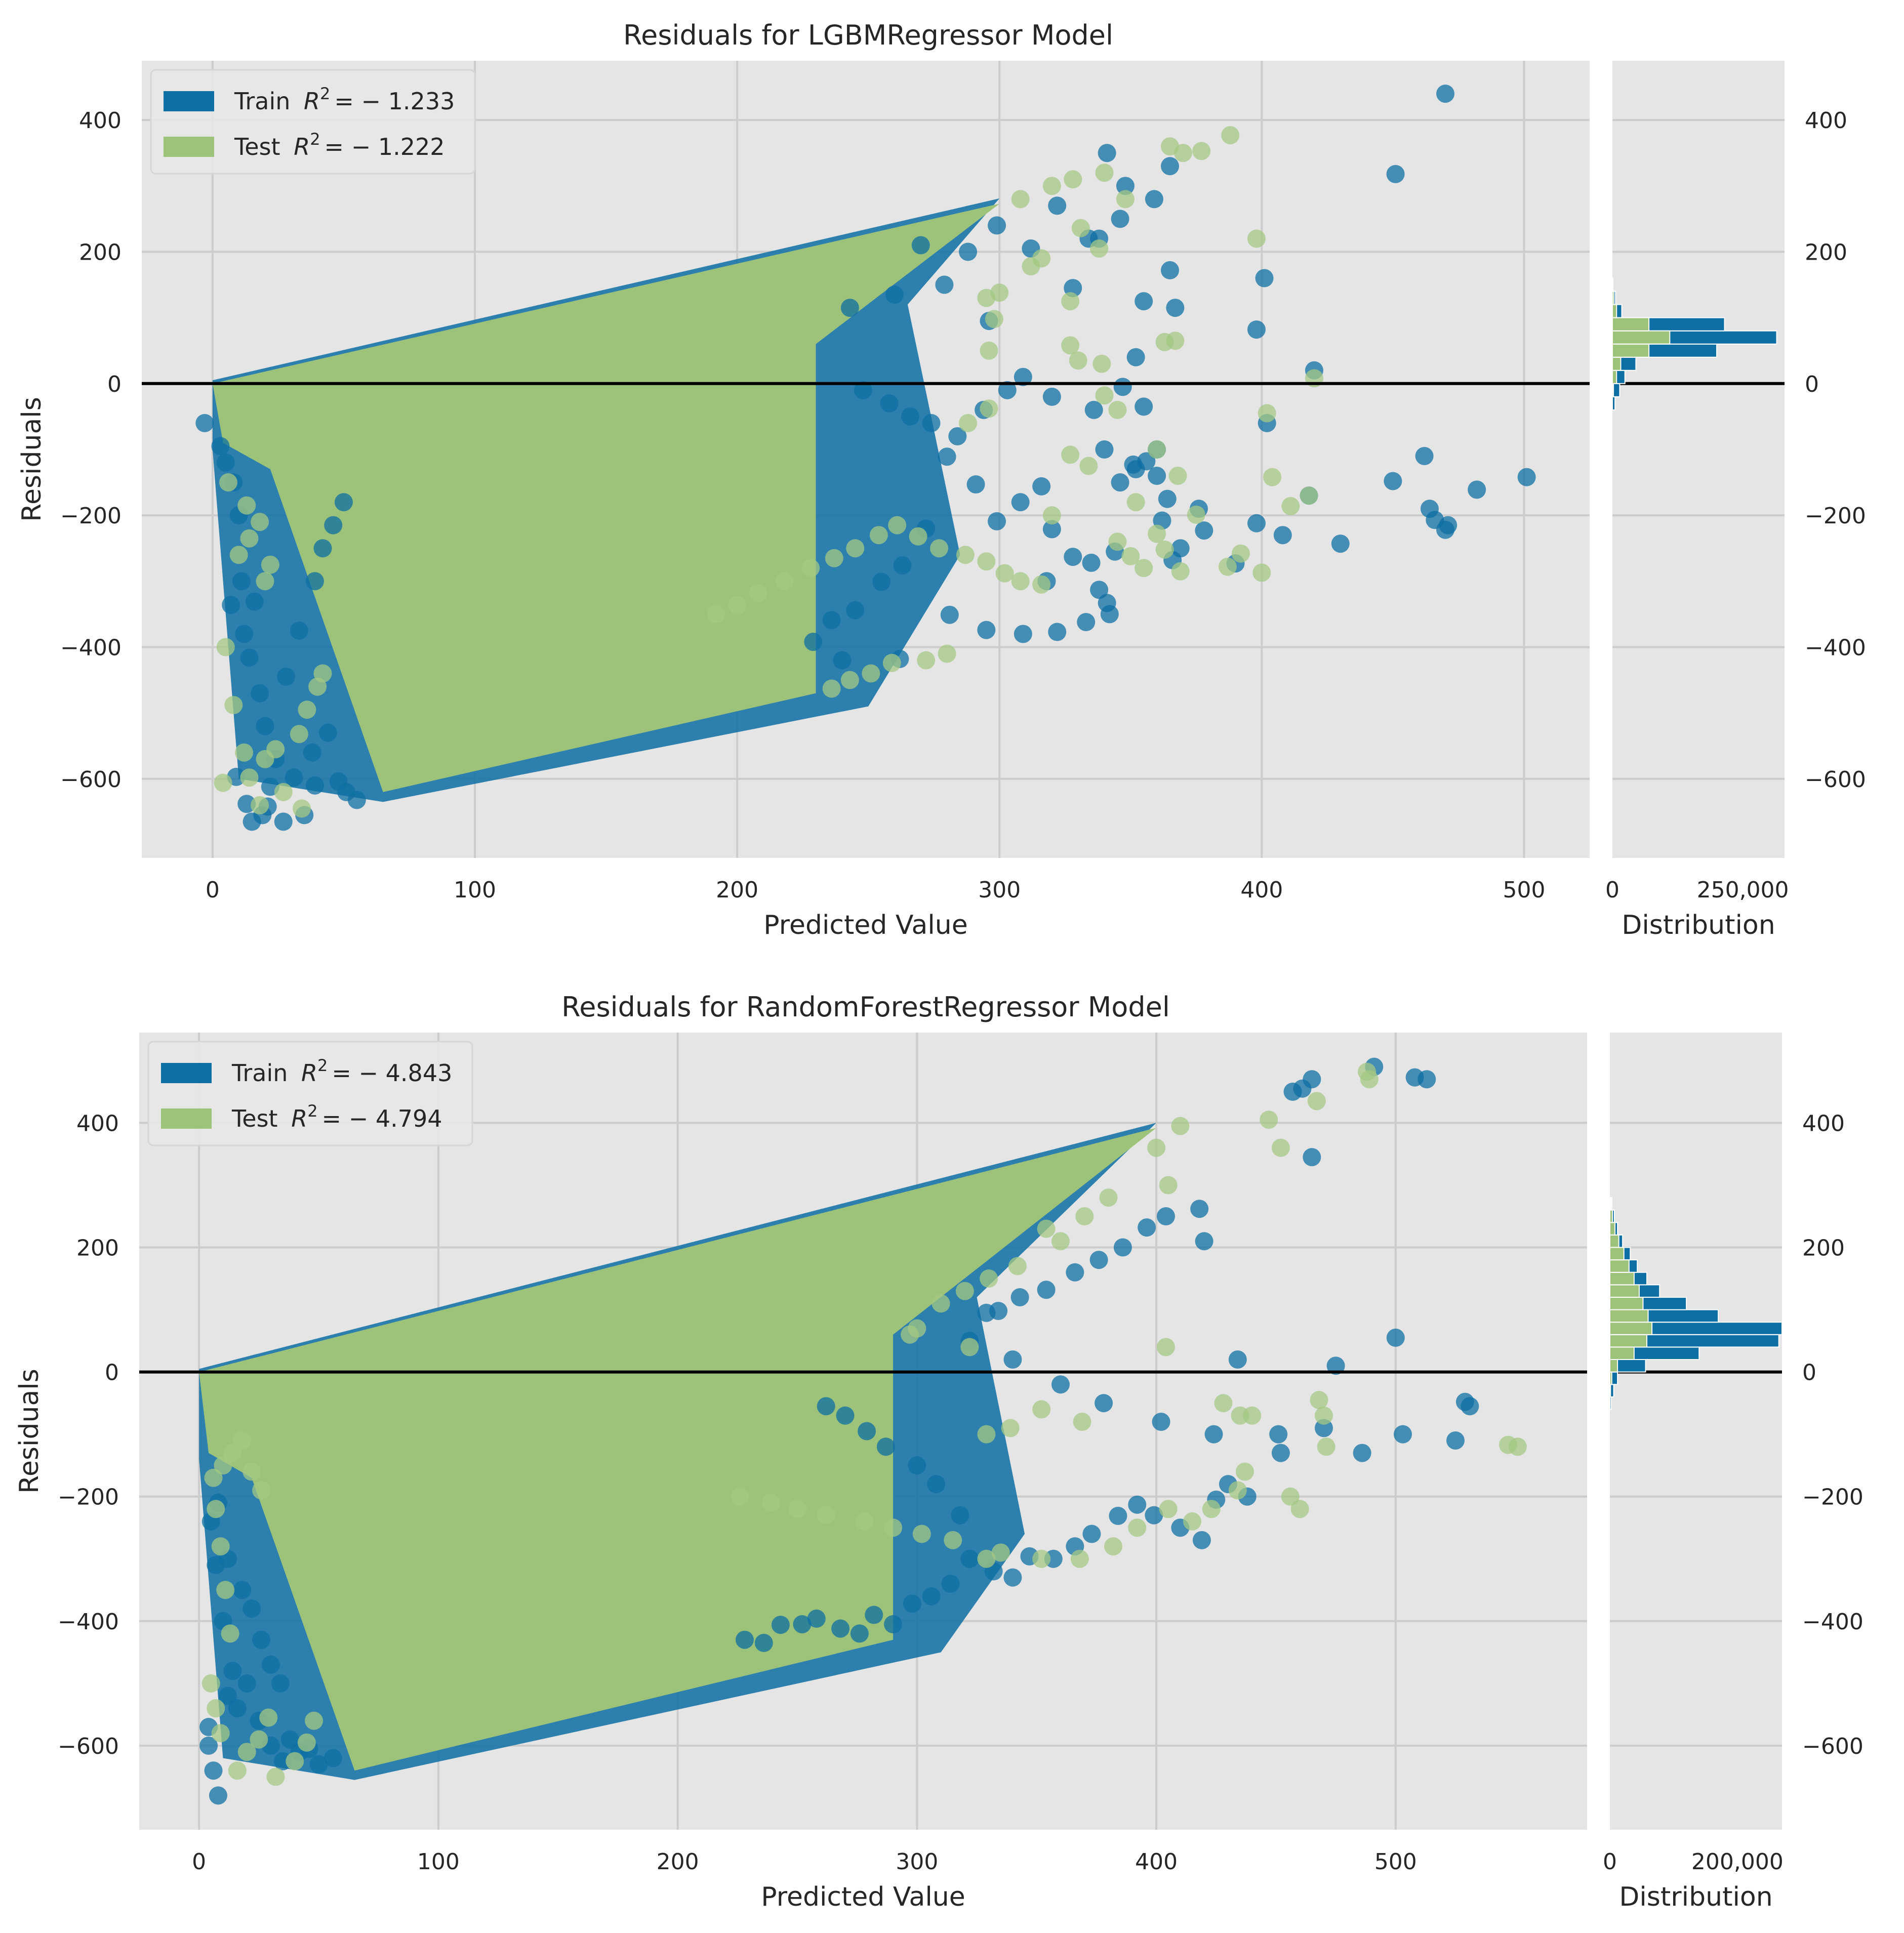 The height and width of the screenshot is (1933, 1904). Describe the element at coordinates (258, 1119) in the screenshot. I see `legend-series-name: Test` at that location.